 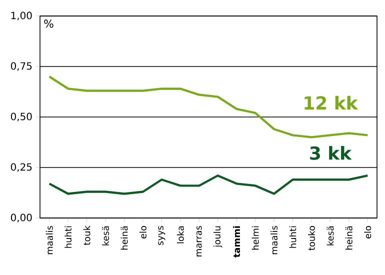 What do you see at coordinates (311, 238) in the screenshot?
I see `x-tick-label: touko` at bounding box center [311, 238].